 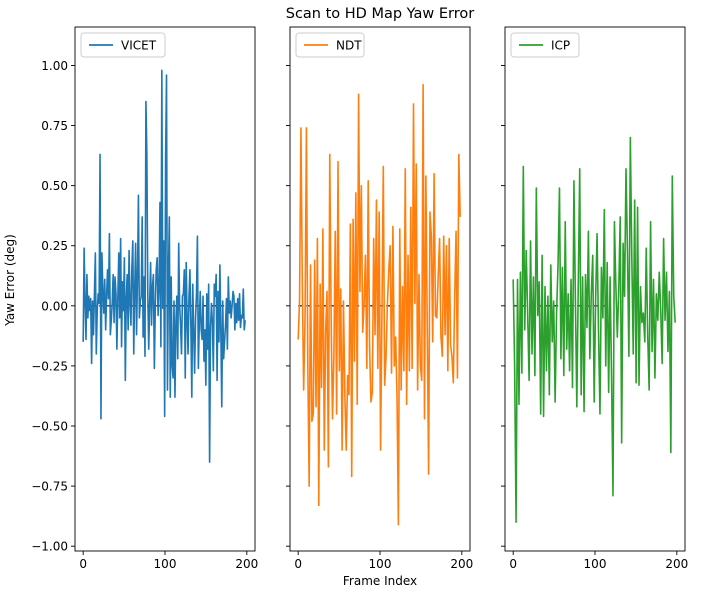 I want to click on x-axis-label: Frame Index, so click(x=380, y=581).